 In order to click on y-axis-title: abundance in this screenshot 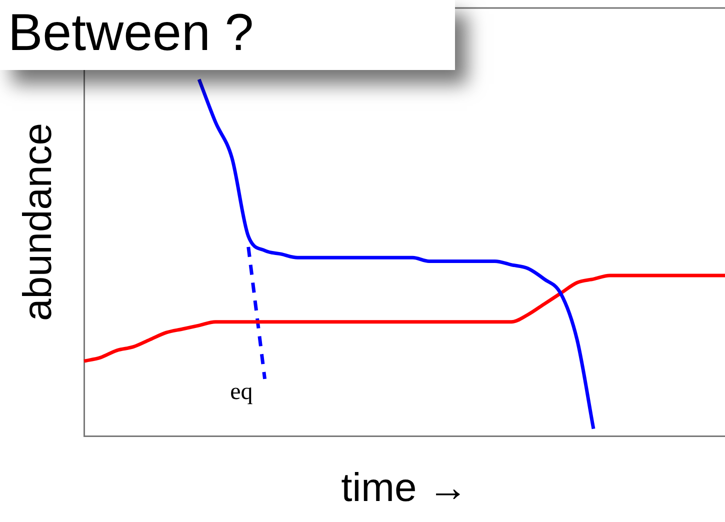, I will do `click(38, 222)`.